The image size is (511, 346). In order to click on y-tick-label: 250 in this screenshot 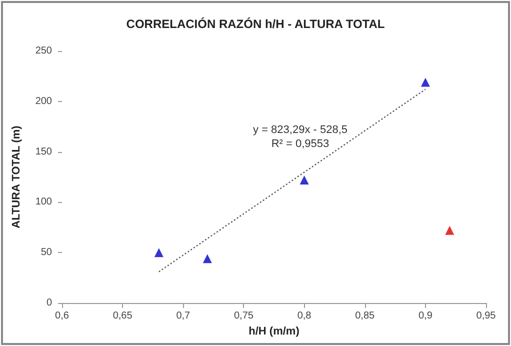, I will do `click(43, 51)`.